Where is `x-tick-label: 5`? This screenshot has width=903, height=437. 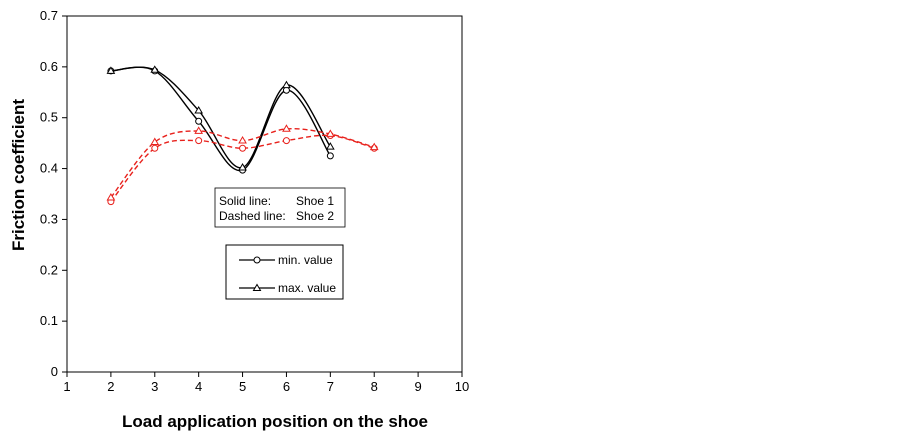
x-tick-label: 5 is located at coordinates (242, 386).